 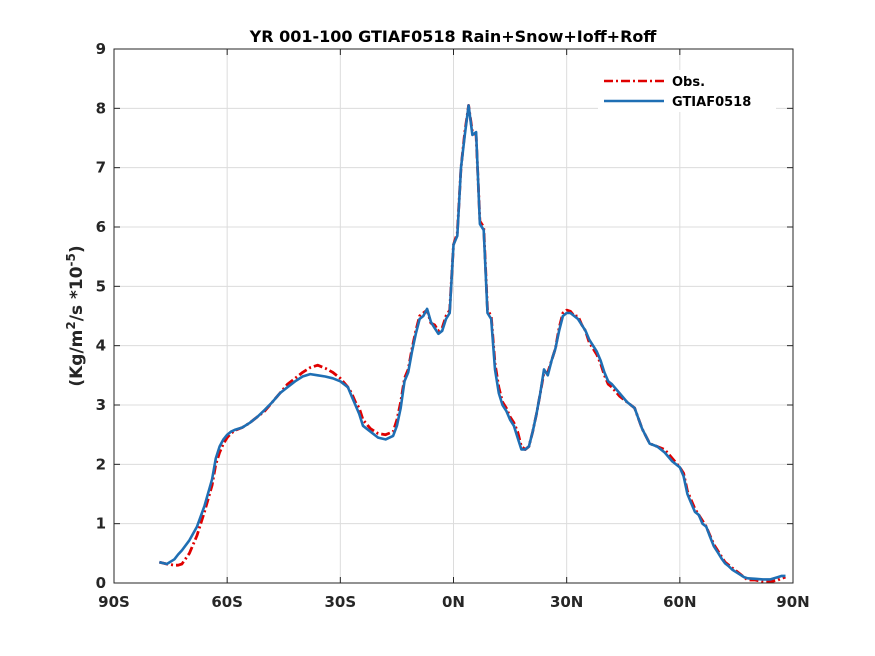 I want to click on y-axis-label-sup1: 2, so click(x=71, y=325).